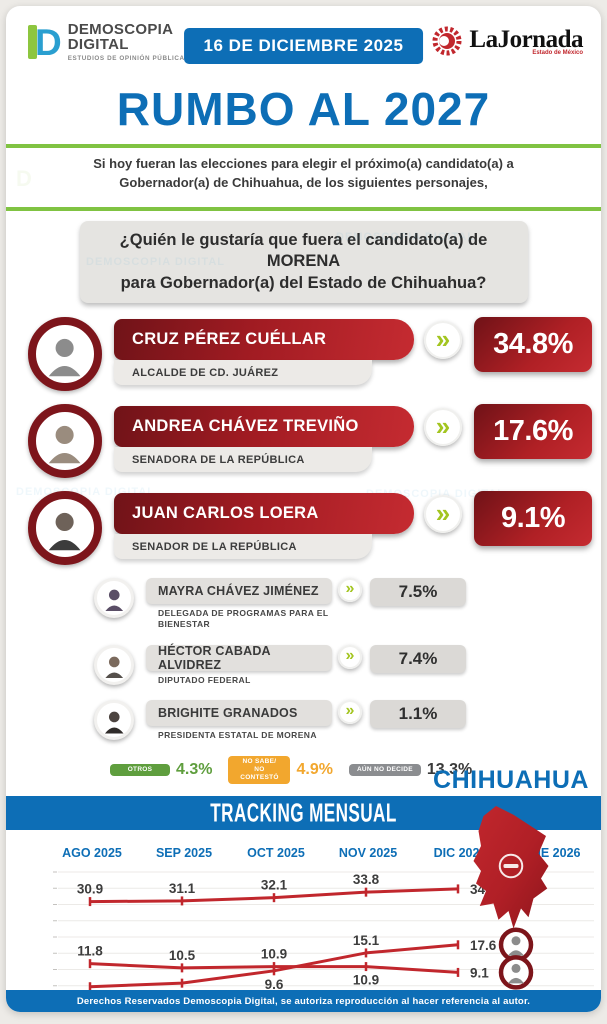  I want to click on svg-text: 30.9, so click(90, 889).